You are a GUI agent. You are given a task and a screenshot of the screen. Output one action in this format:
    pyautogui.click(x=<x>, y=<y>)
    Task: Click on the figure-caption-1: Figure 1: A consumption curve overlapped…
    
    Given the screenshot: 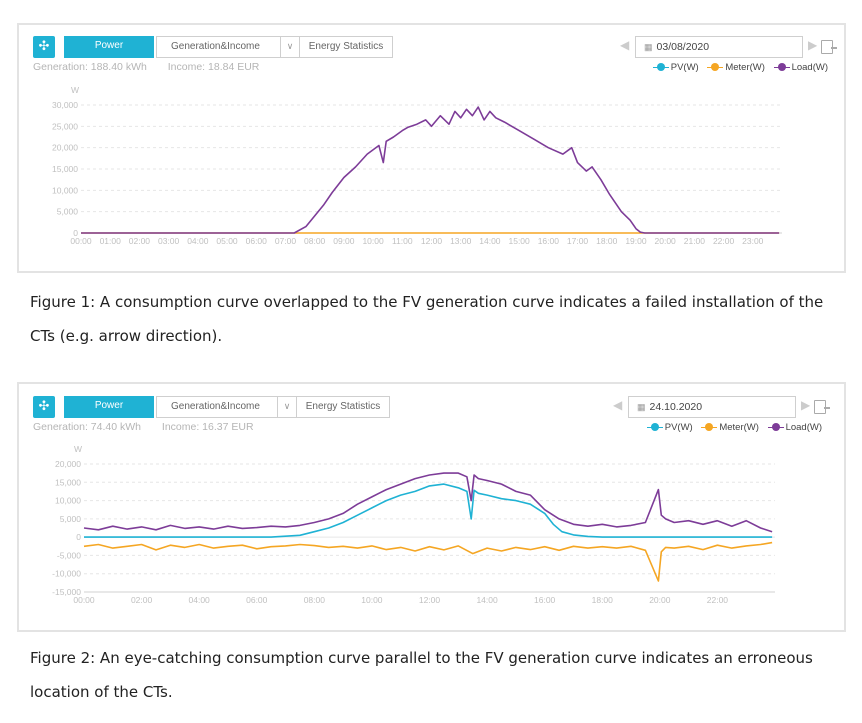 What is the action you would take?
    pyautogui.click(x=427, y=319)
    